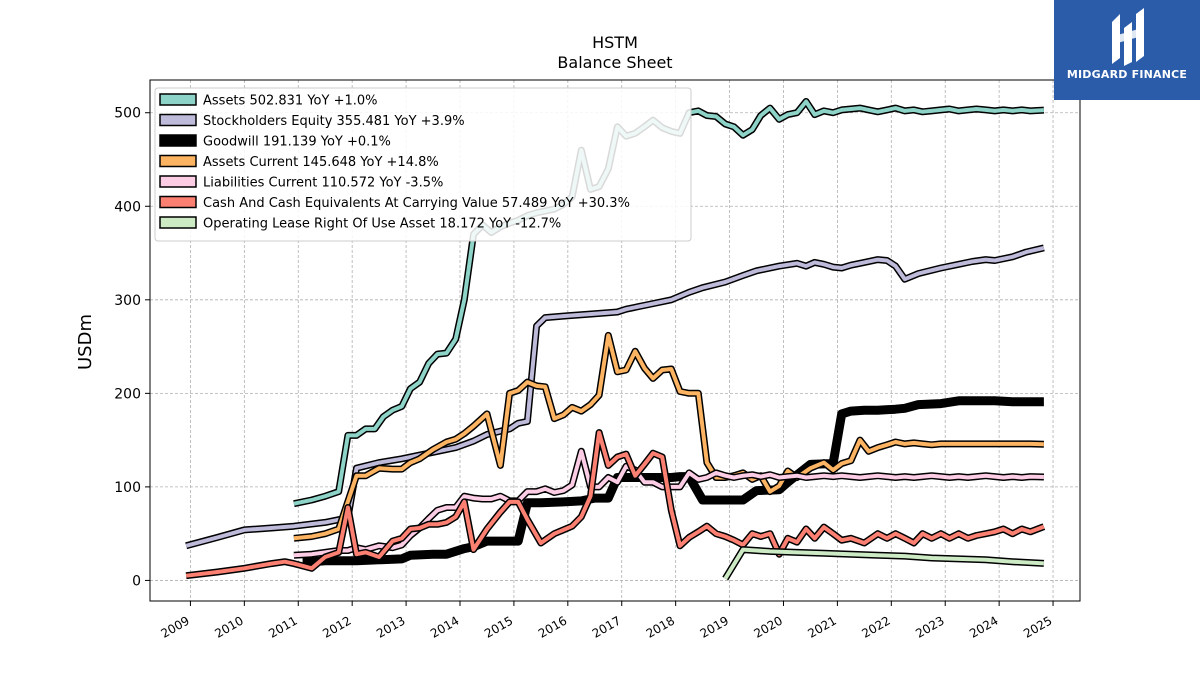 This screenshot has height=675, width=1200. Describe the element at coordinates (174, 626) in the screenshot. I see `x-tick-label: 2009` at that location.